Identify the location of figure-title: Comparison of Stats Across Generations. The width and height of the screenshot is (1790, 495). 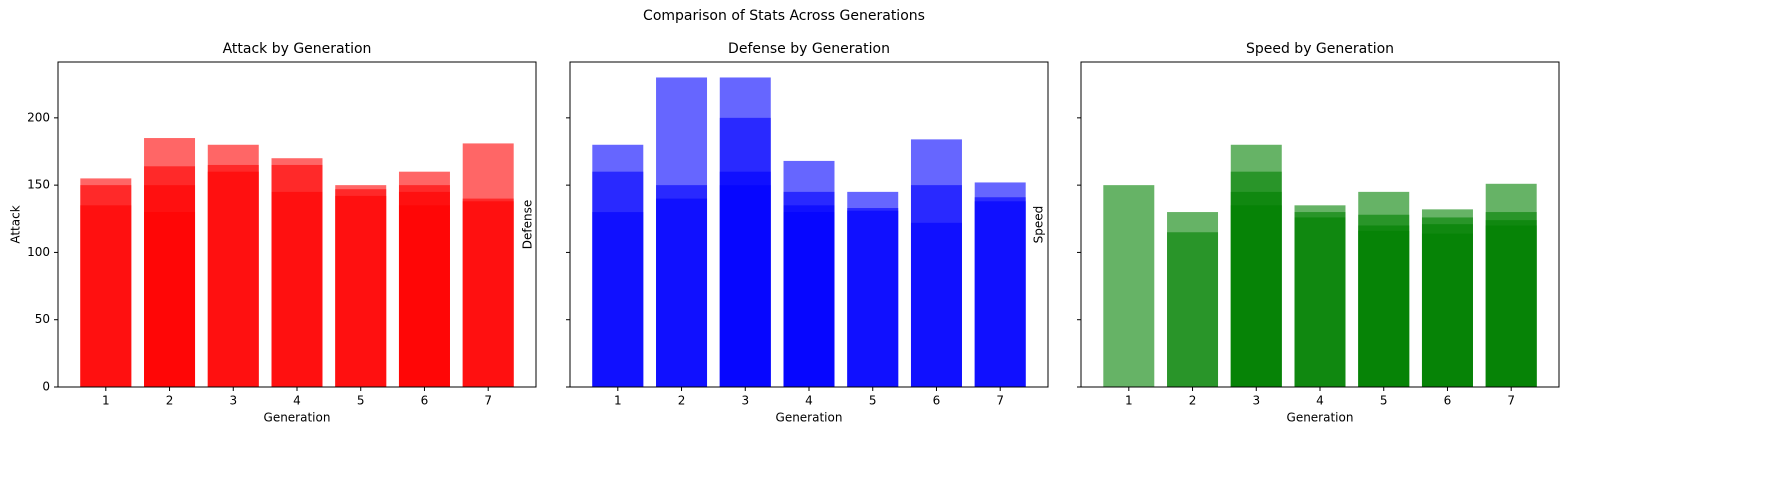
(784, 16).